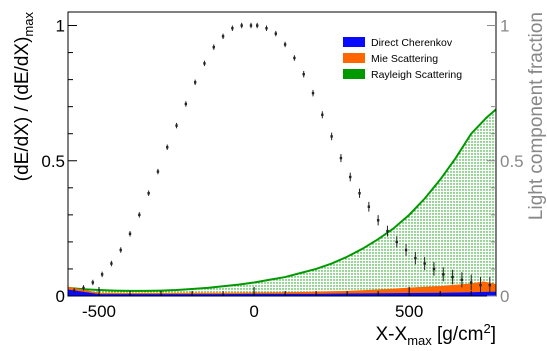  I want to click on x-tick-label: -500, so click(99, 311).